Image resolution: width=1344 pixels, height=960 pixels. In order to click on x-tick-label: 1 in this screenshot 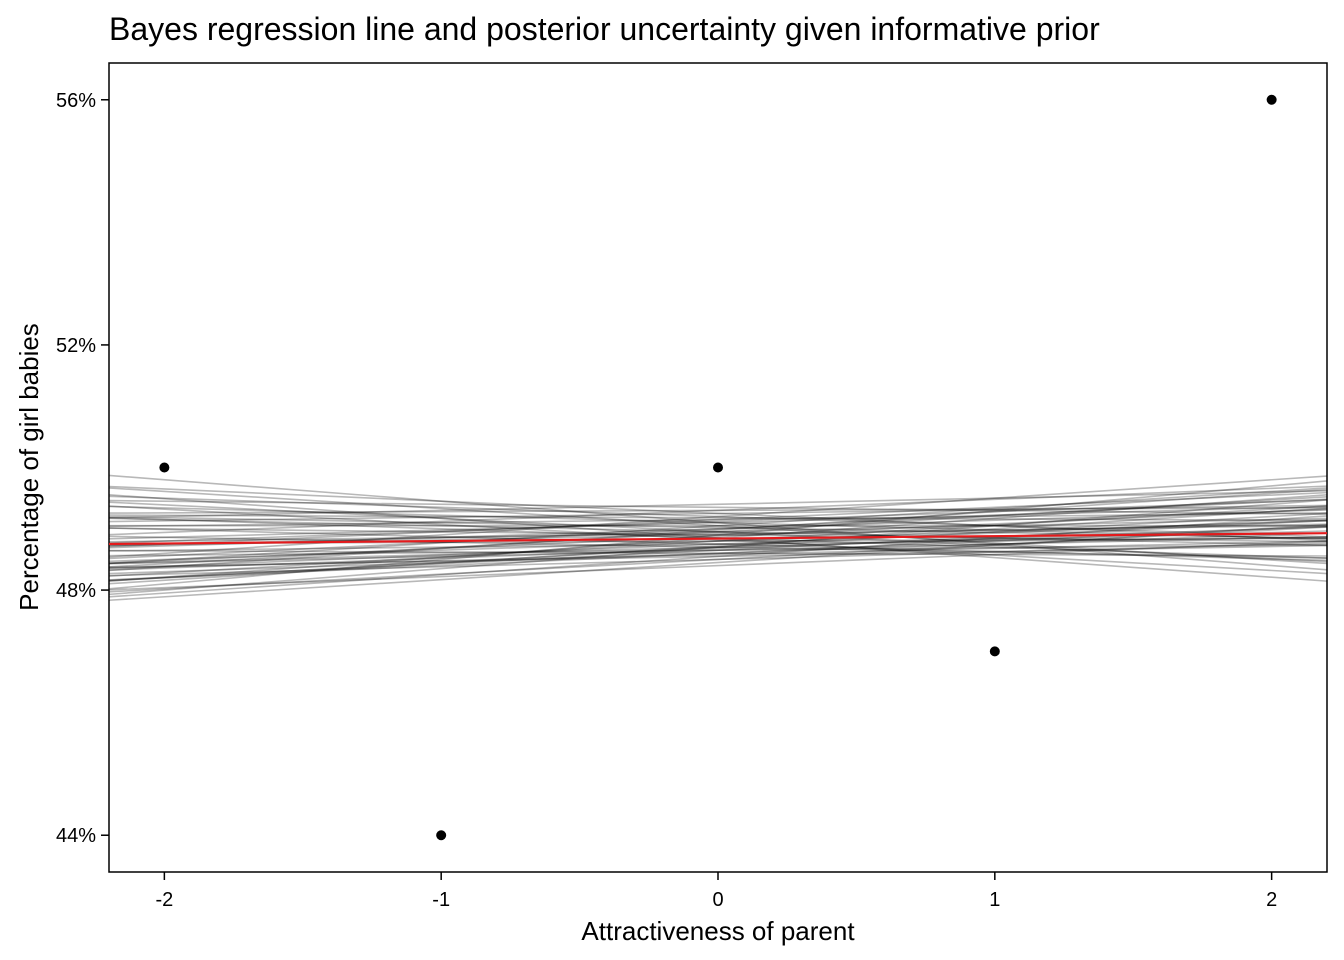, I will do `click(994, 900)`.